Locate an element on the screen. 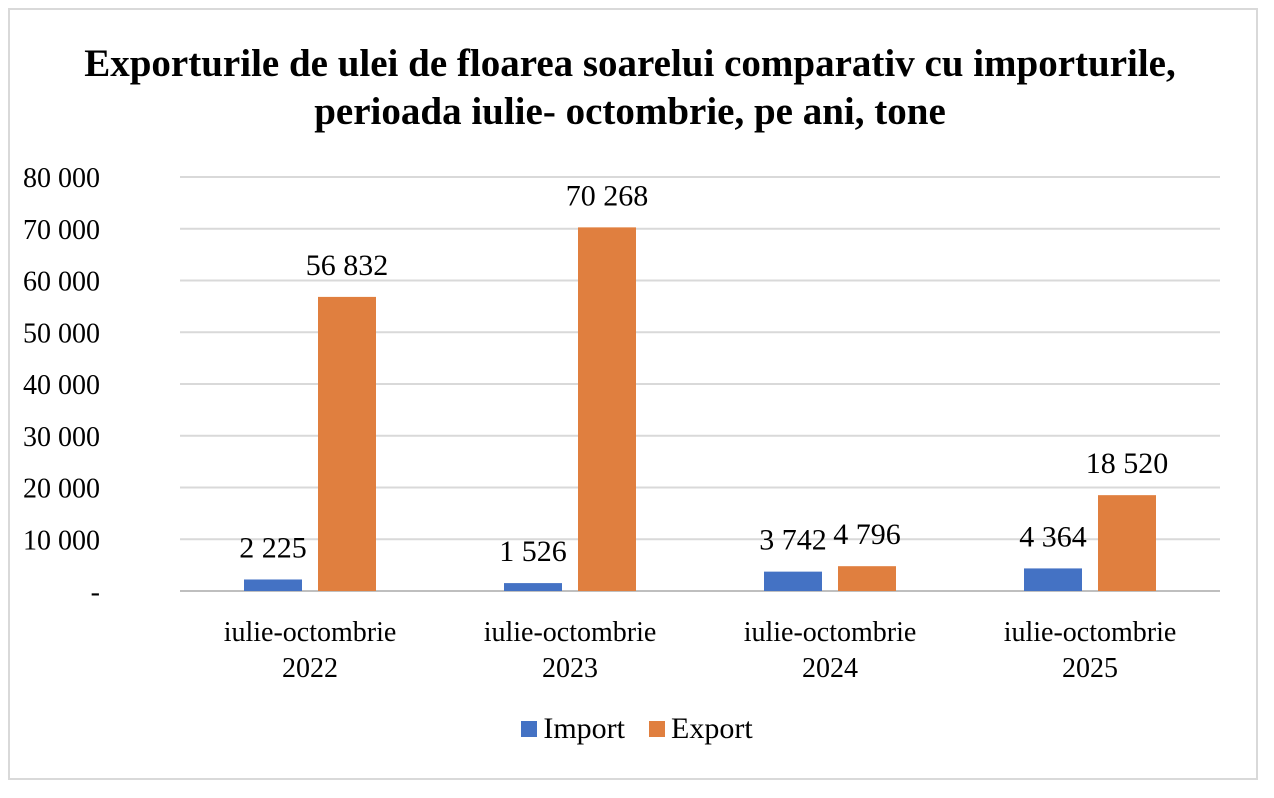 The image size is (1274, 798). data-label-export: 18 520 is located at coordinates (1127, 463).